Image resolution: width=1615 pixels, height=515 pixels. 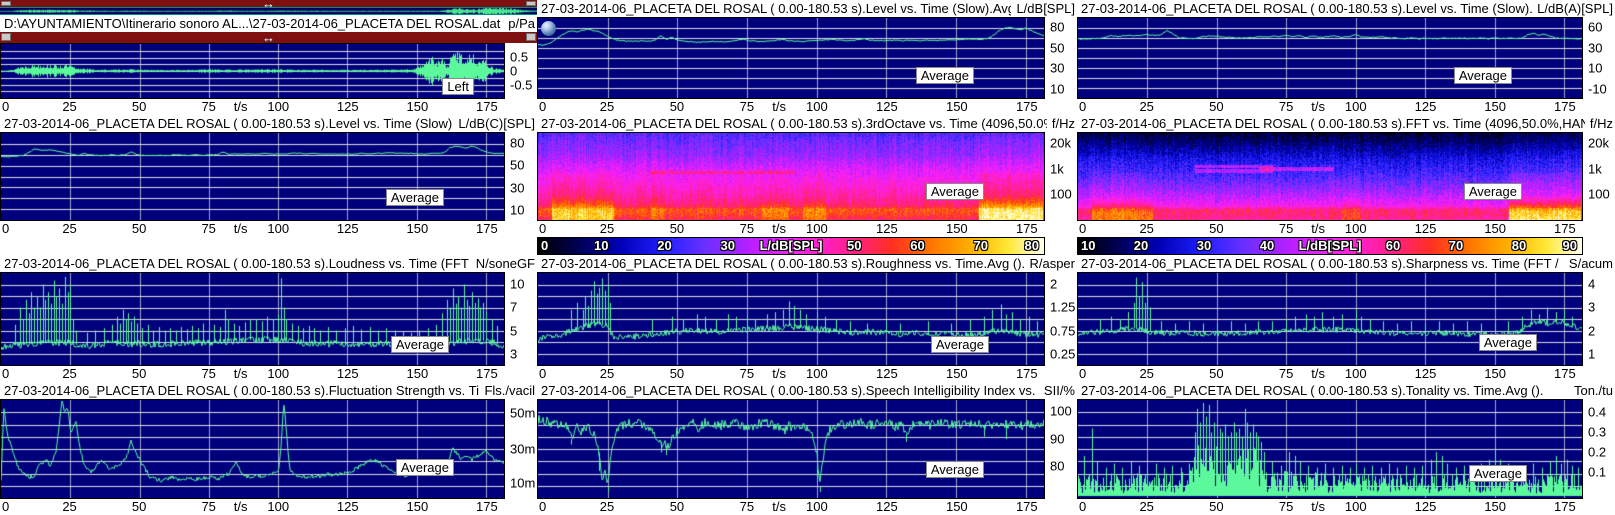 I want to click on color-scale-bar: 0 10 20 30 L/dB[SPL] 50 60 70 80, so click(x=791, y=246).